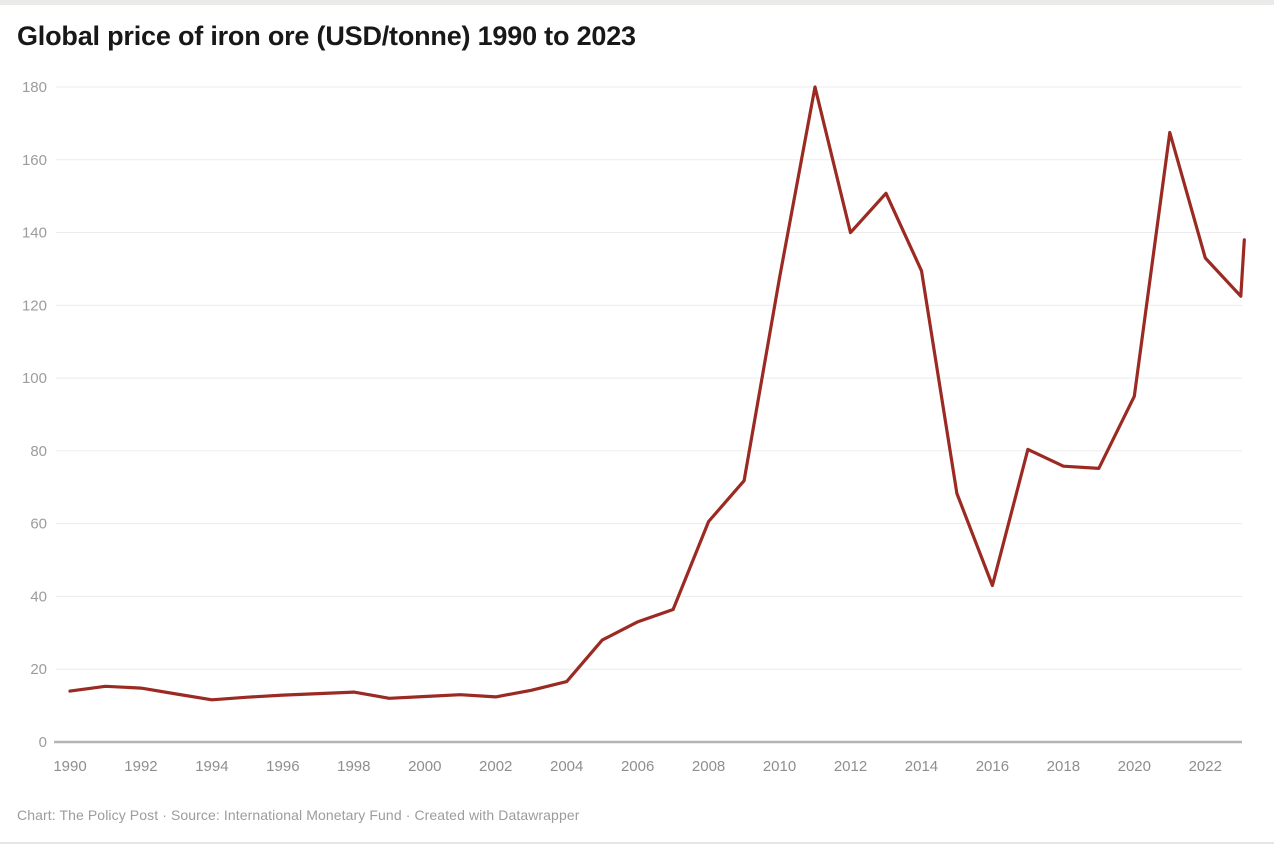 This screenshot has width=1274, height=844. Describe the element at coordinates (211, 766) in the screenshot. I see `x-tick-label: 1994` at that location.